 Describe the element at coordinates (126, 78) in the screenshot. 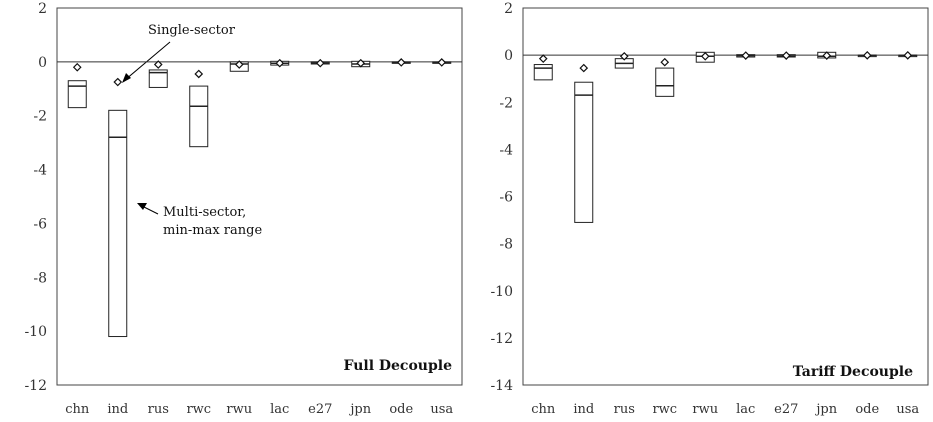

I see `annotation-arrowhead-single-sector` at that location.